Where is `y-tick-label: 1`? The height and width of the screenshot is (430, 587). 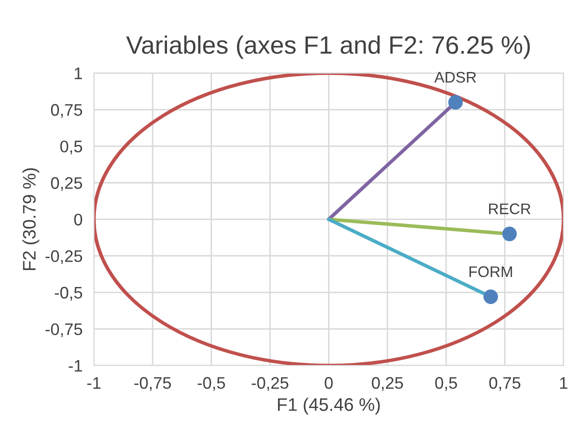
y-tick-label: 1 is located at coordinates (78, 74).